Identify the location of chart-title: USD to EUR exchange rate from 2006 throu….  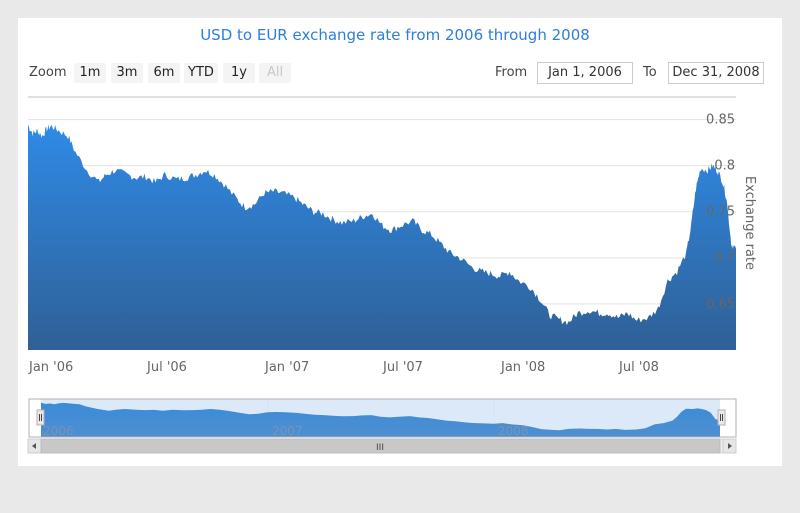
(395, 35).